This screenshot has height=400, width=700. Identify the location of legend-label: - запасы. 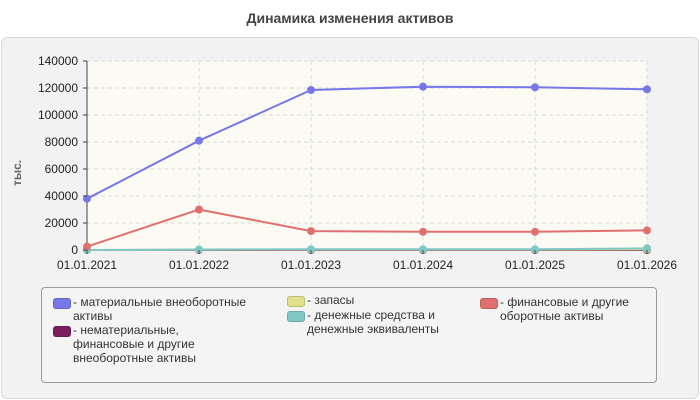
(331, 300).